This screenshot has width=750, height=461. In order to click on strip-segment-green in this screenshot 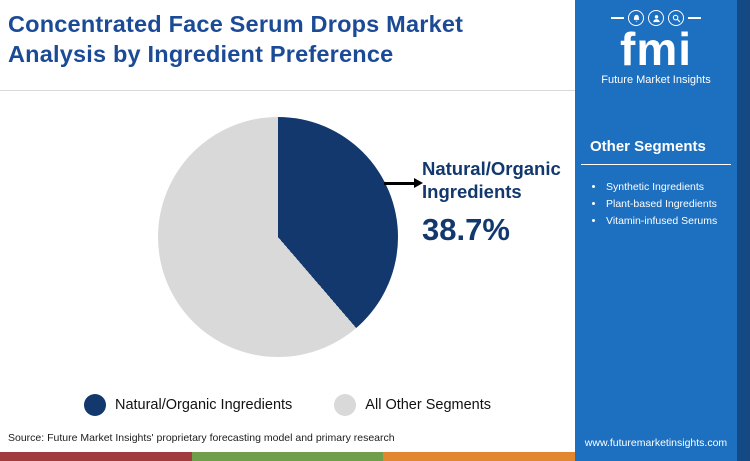, I will do `click(287, 456)`.